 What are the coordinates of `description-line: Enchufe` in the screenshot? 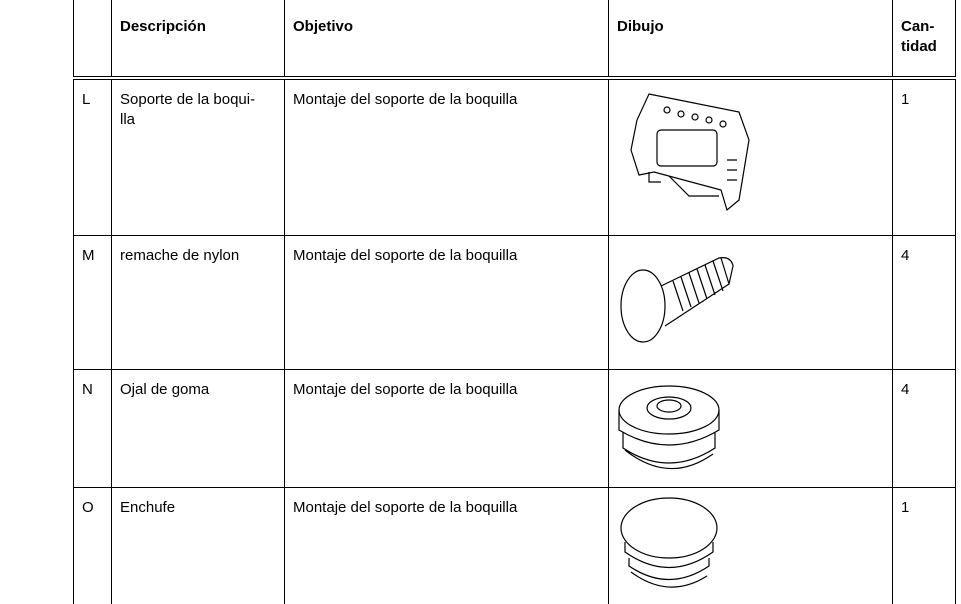 It's located at (148, 507).